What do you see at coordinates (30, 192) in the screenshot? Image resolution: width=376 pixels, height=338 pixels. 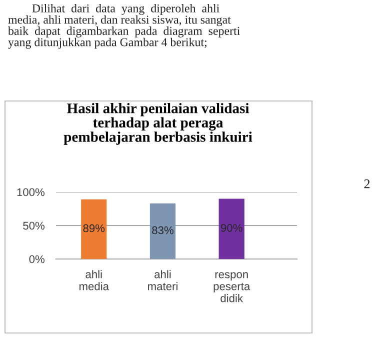 I see `y-tick-label: 100%` at bounding box center [30, 192].